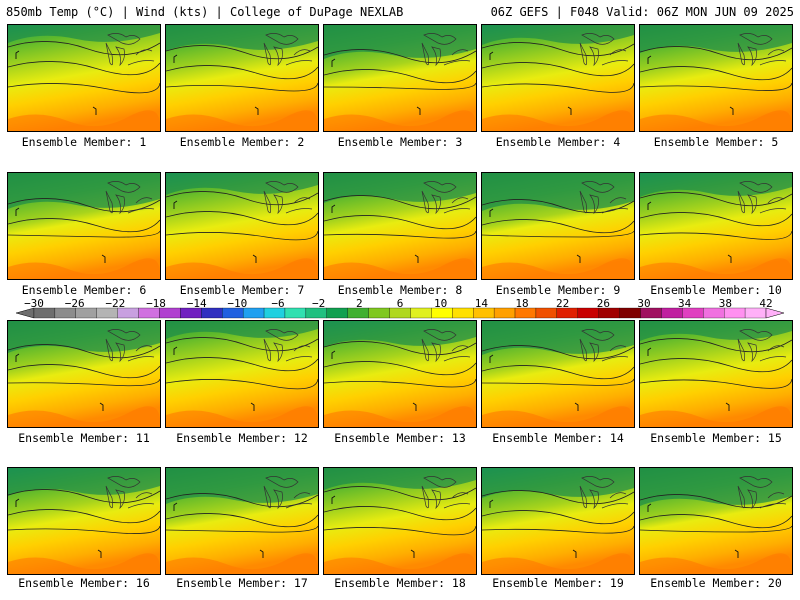 This screenshot has width=800, height=600. I want to click on ensemble-member-caption: Ensemble Member: 11, so click(84, 438).